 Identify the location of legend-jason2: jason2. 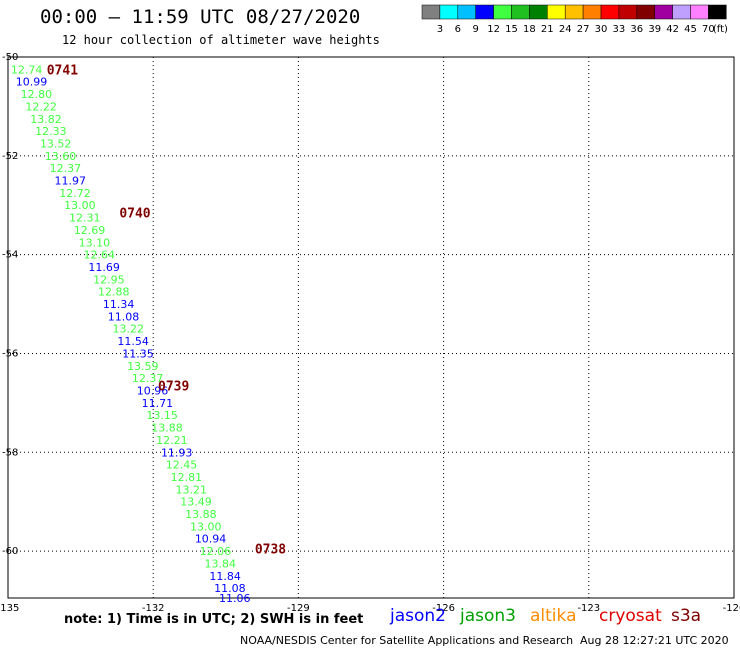
(418, 616).